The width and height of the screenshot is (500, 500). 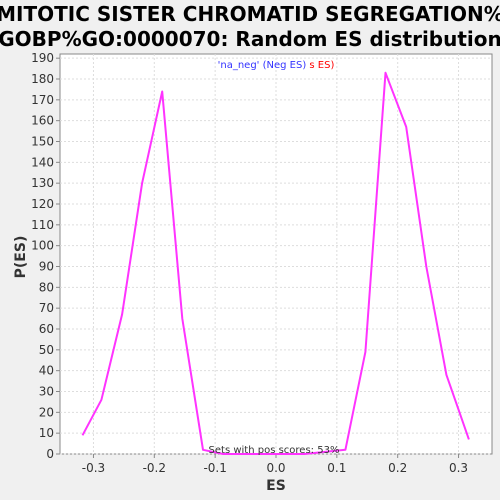 I want to click on y-tick-label: 130, so click(x=42, y=183).